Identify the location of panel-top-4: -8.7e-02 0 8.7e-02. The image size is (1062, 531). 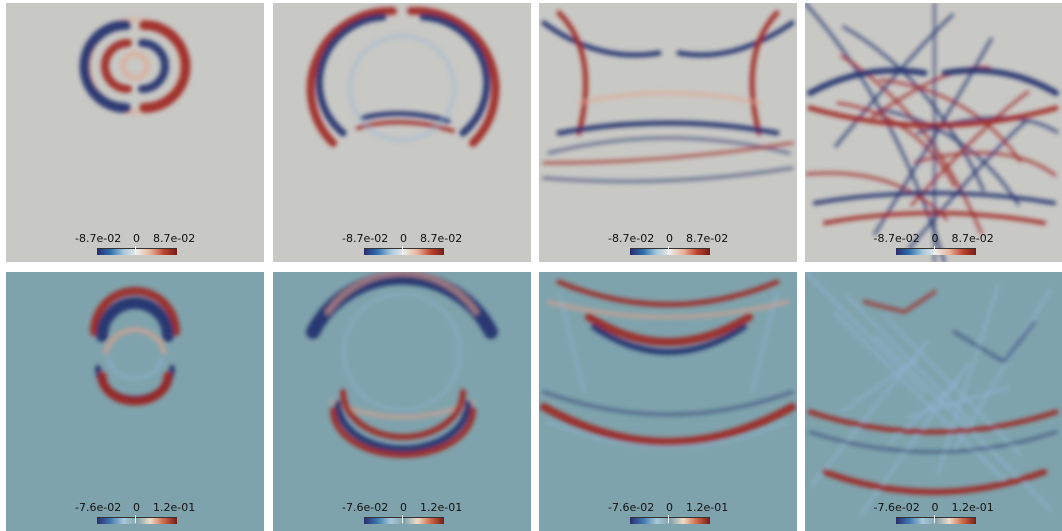
(933, 132).